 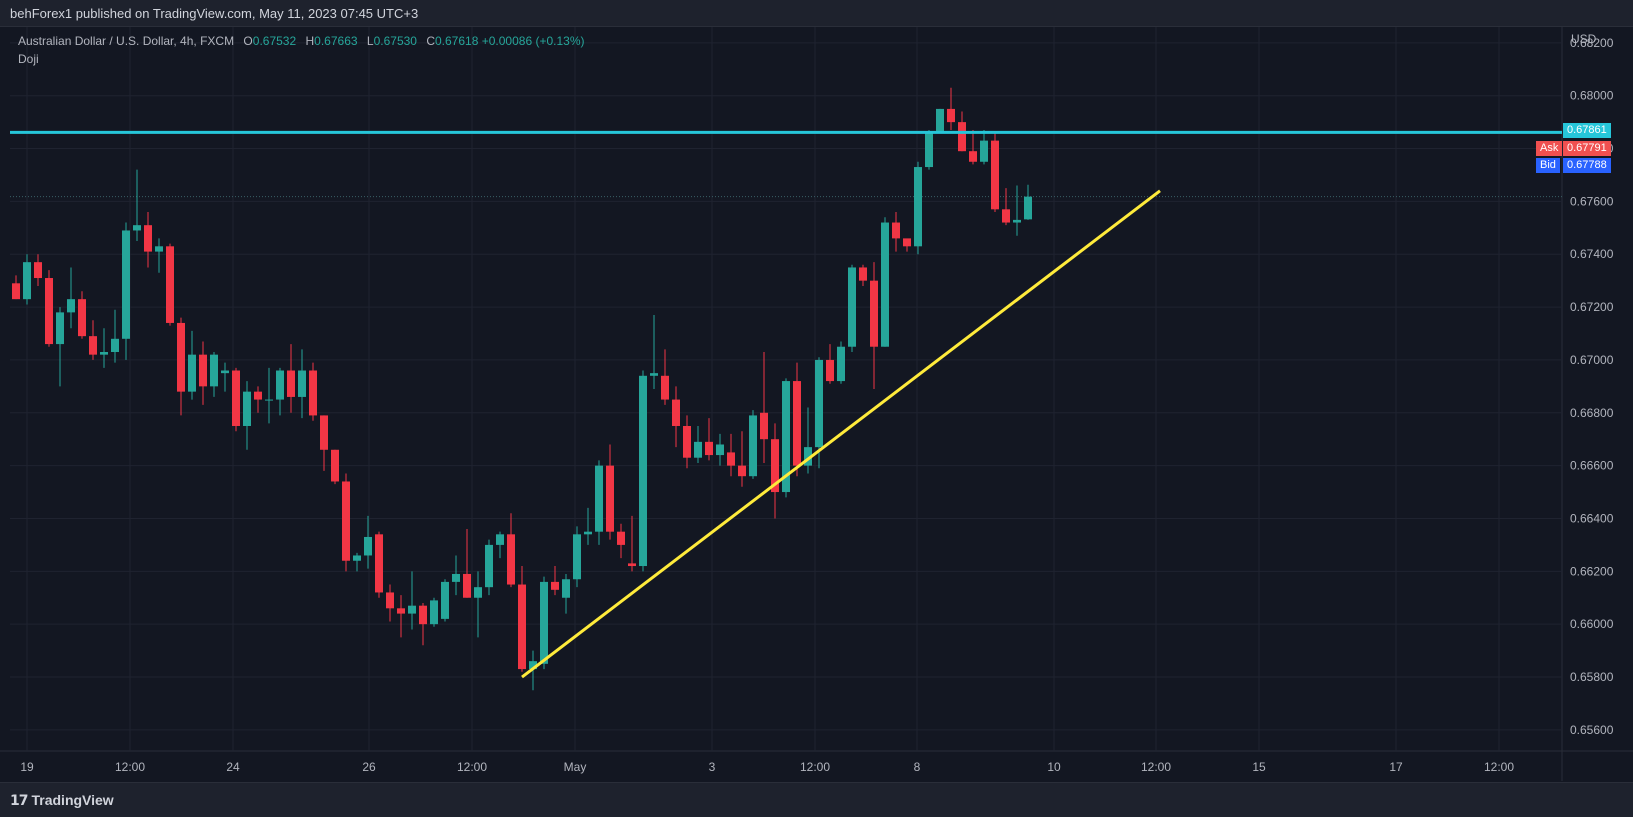 What do you see at coordinates (1592, 571) in the screenshot?
I see `price-tick-label: 0.66200` at bounding box center [1592, 571].